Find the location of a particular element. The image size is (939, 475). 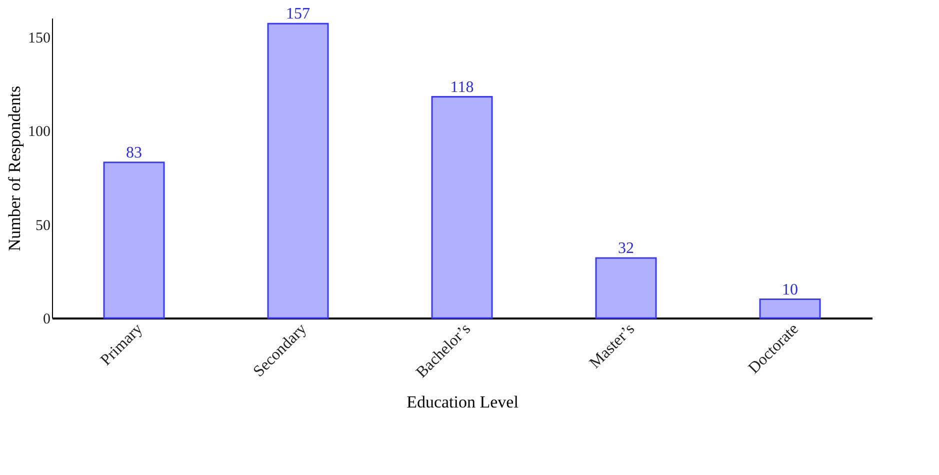

x-axis-title: Education Level is located at coordinates (462, 402).